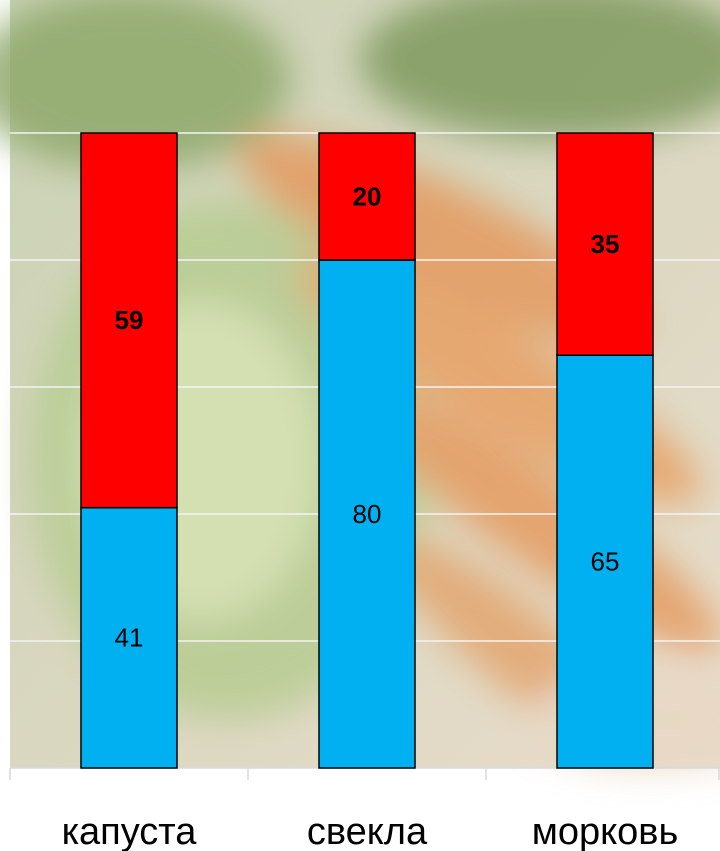 Image resolution: width=720 pixels, height=851 pixels. I want to click on data-label: 41, so click(129, 638).